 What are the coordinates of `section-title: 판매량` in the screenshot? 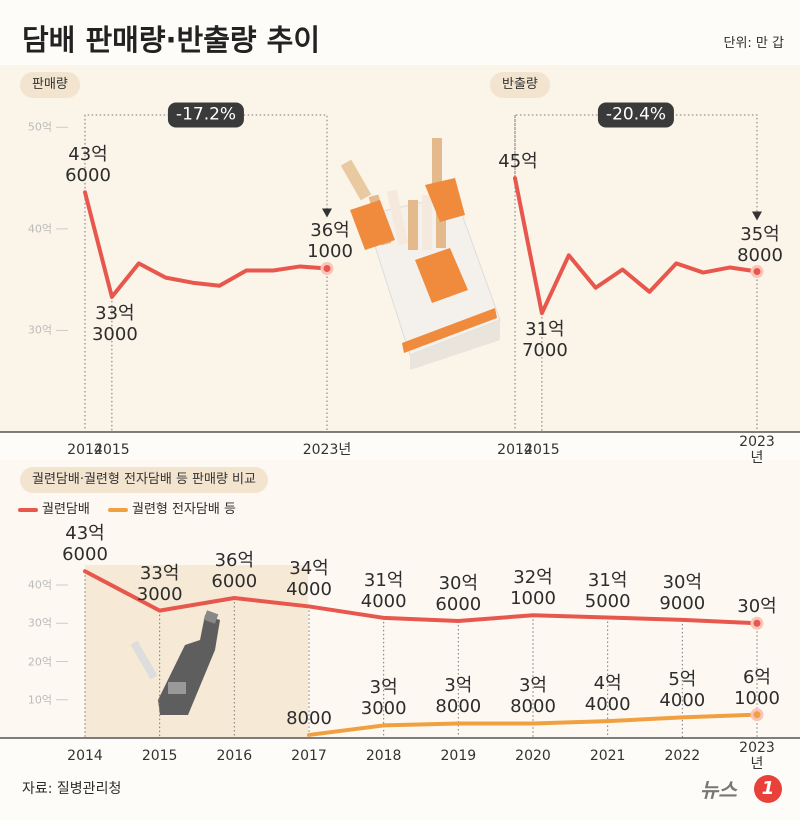 It's located at (50, 85).